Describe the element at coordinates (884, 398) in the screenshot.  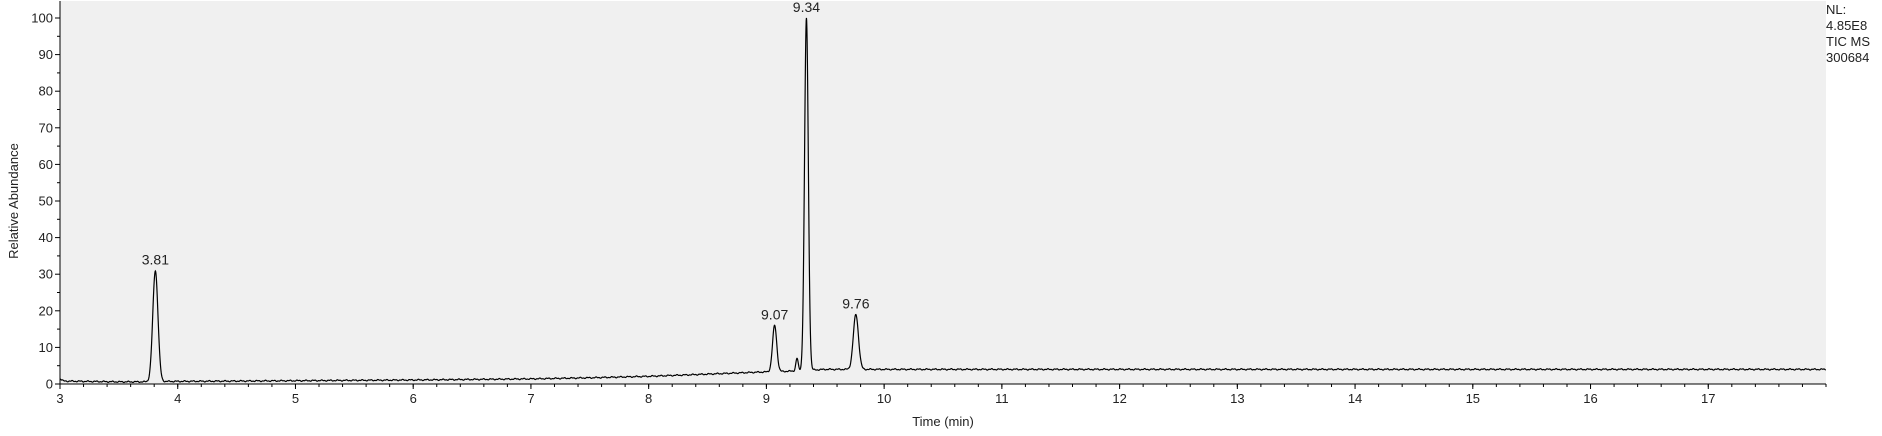
I see `x-tick-label: 10` at that location.